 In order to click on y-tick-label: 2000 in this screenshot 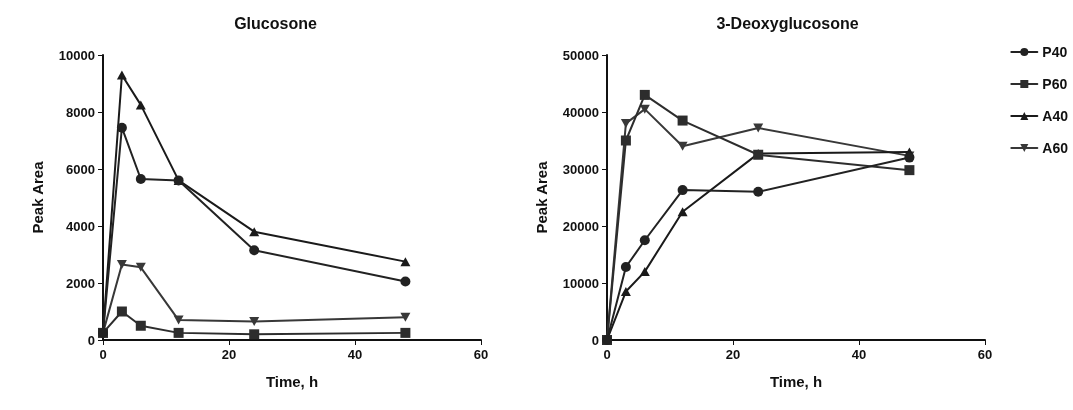, I will do `click(80, 283)`.